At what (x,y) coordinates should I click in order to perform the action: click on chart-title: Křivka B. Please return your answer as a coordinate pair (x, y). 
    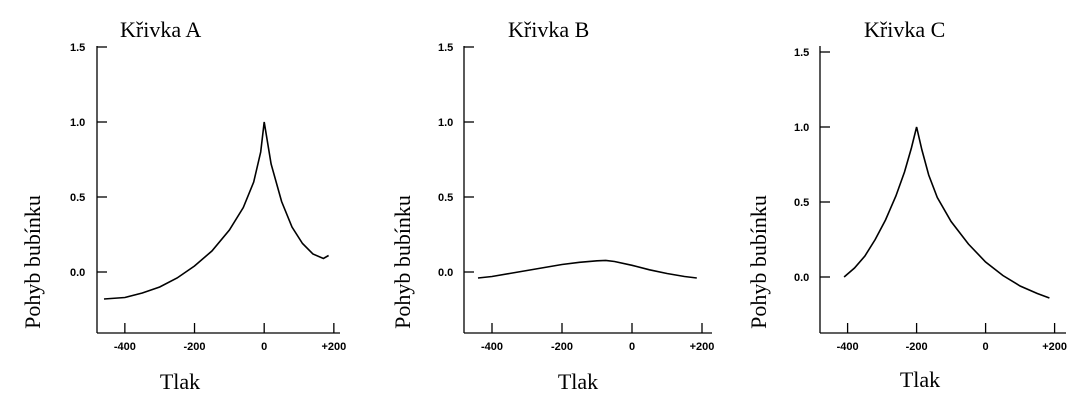
    Looking at the image, I should click on (548, 29).